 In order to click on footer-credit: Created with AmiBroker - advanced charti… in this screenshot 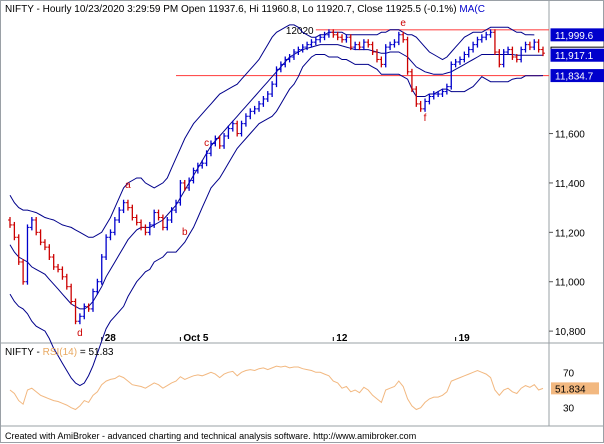, I will do `click(211, 436)`.